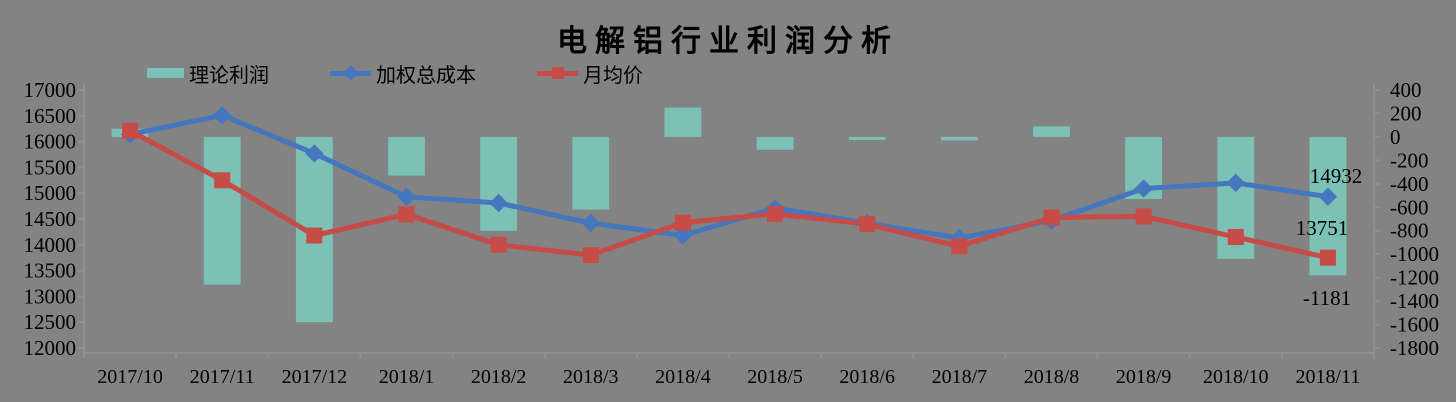 The width and height of the screenshot is (1456, 402). What do you see at coordinates (1322, 228) in the screenshot?
I see `data-label: 13751` at bounding box center [1322, 228].